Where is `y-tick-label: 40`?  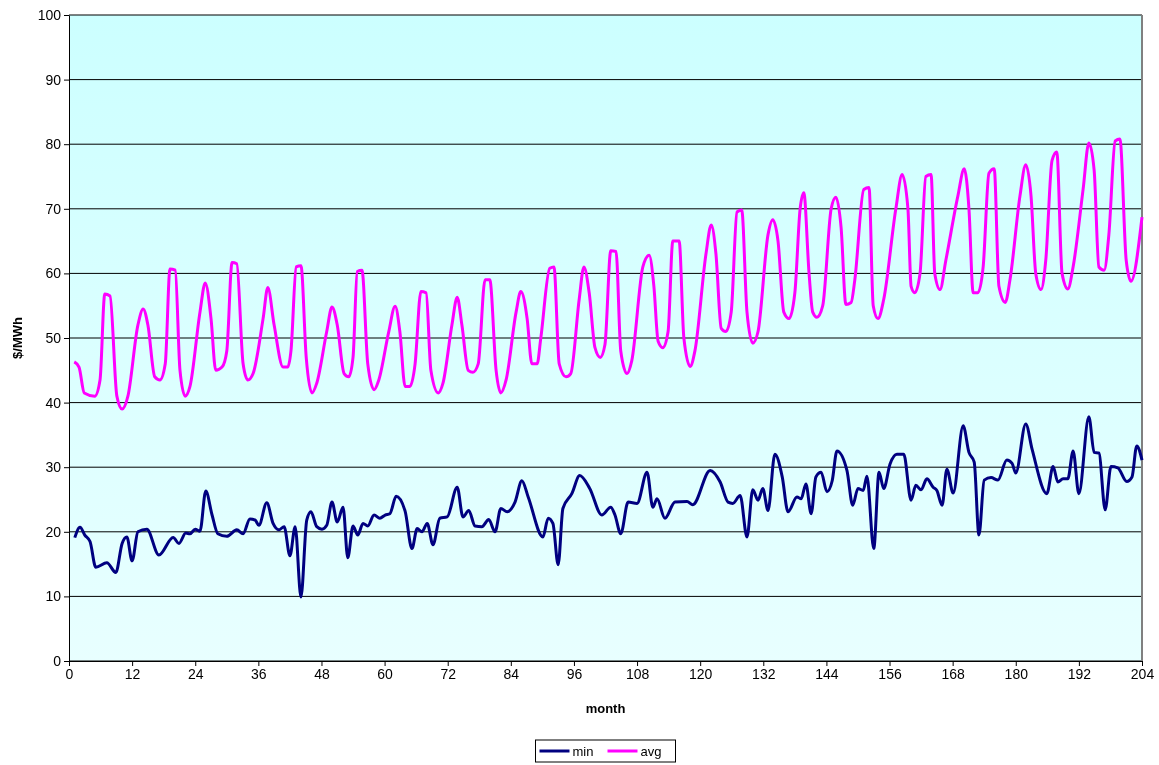
y-tick-label: 40 is located at coordinates (53, 402).